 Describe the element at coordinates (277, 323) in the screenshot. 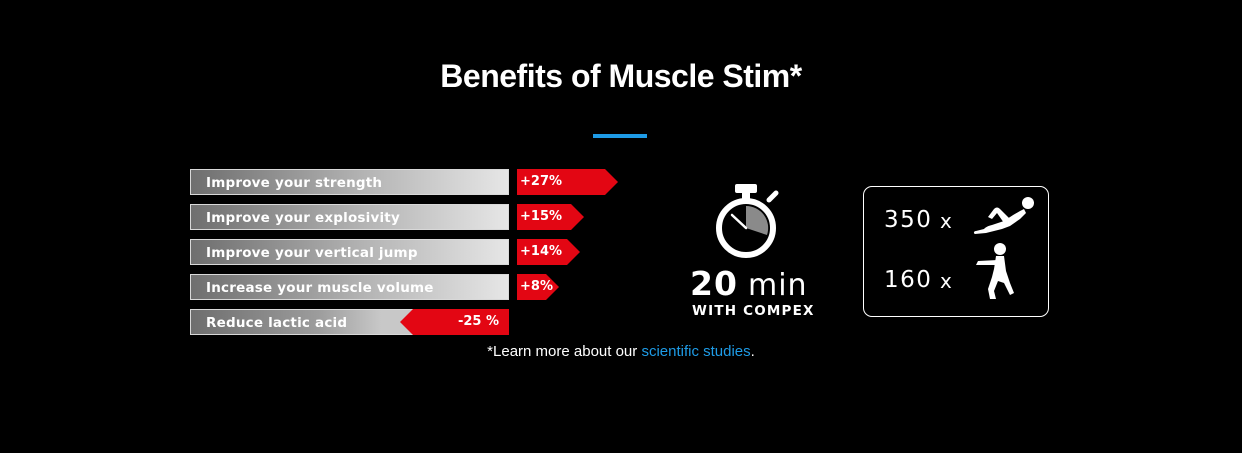

I see `benefit-label: Reduce lactic acid` at that location.